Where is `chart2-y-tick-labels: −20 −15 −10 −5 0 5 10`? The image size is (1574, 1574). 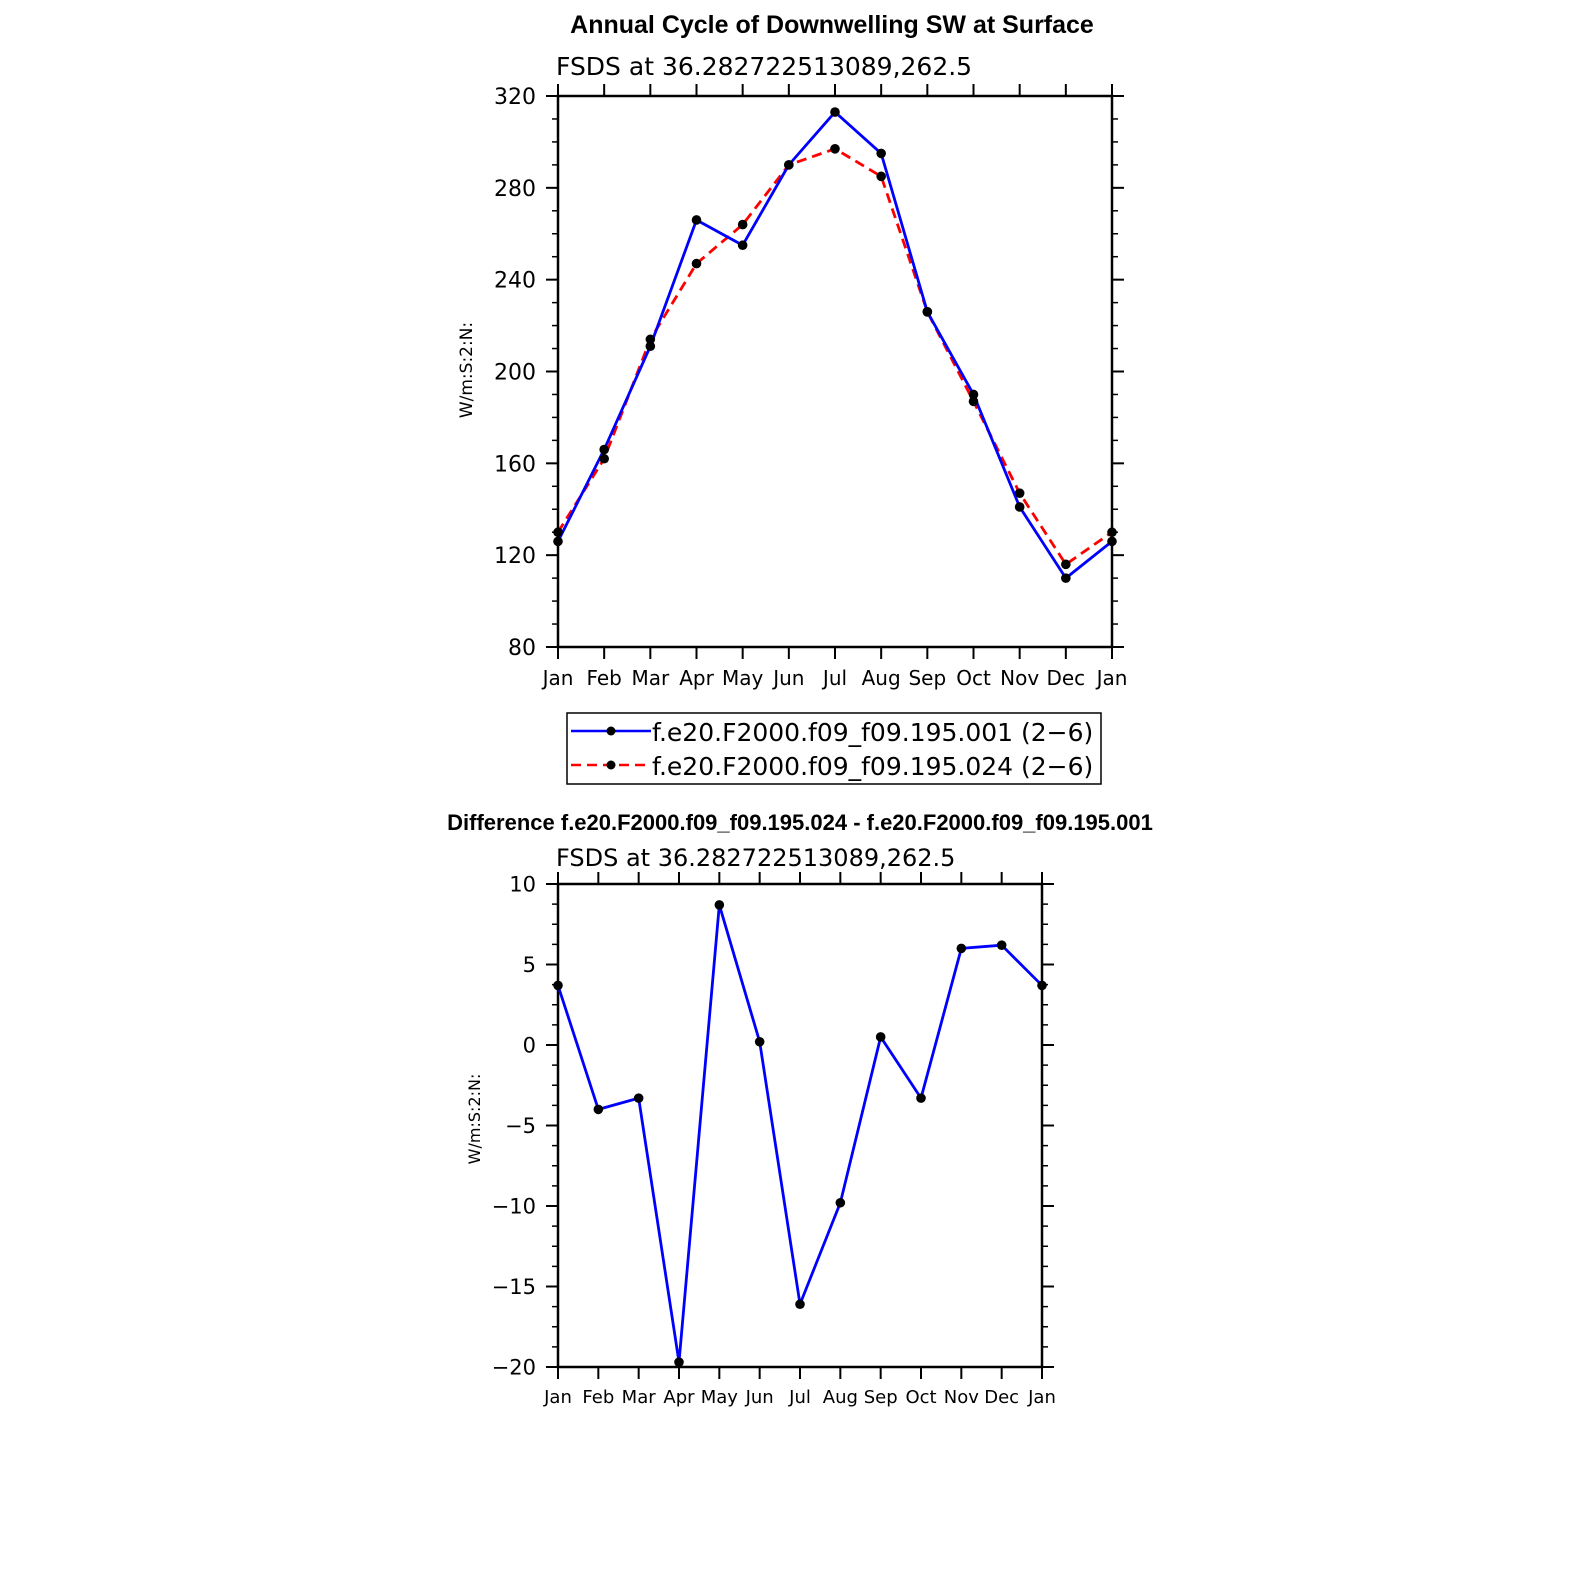
chart2-y-tick-labels: −20 −15 −10 −5 0 5 10 is located at coordinates (514, 1126).